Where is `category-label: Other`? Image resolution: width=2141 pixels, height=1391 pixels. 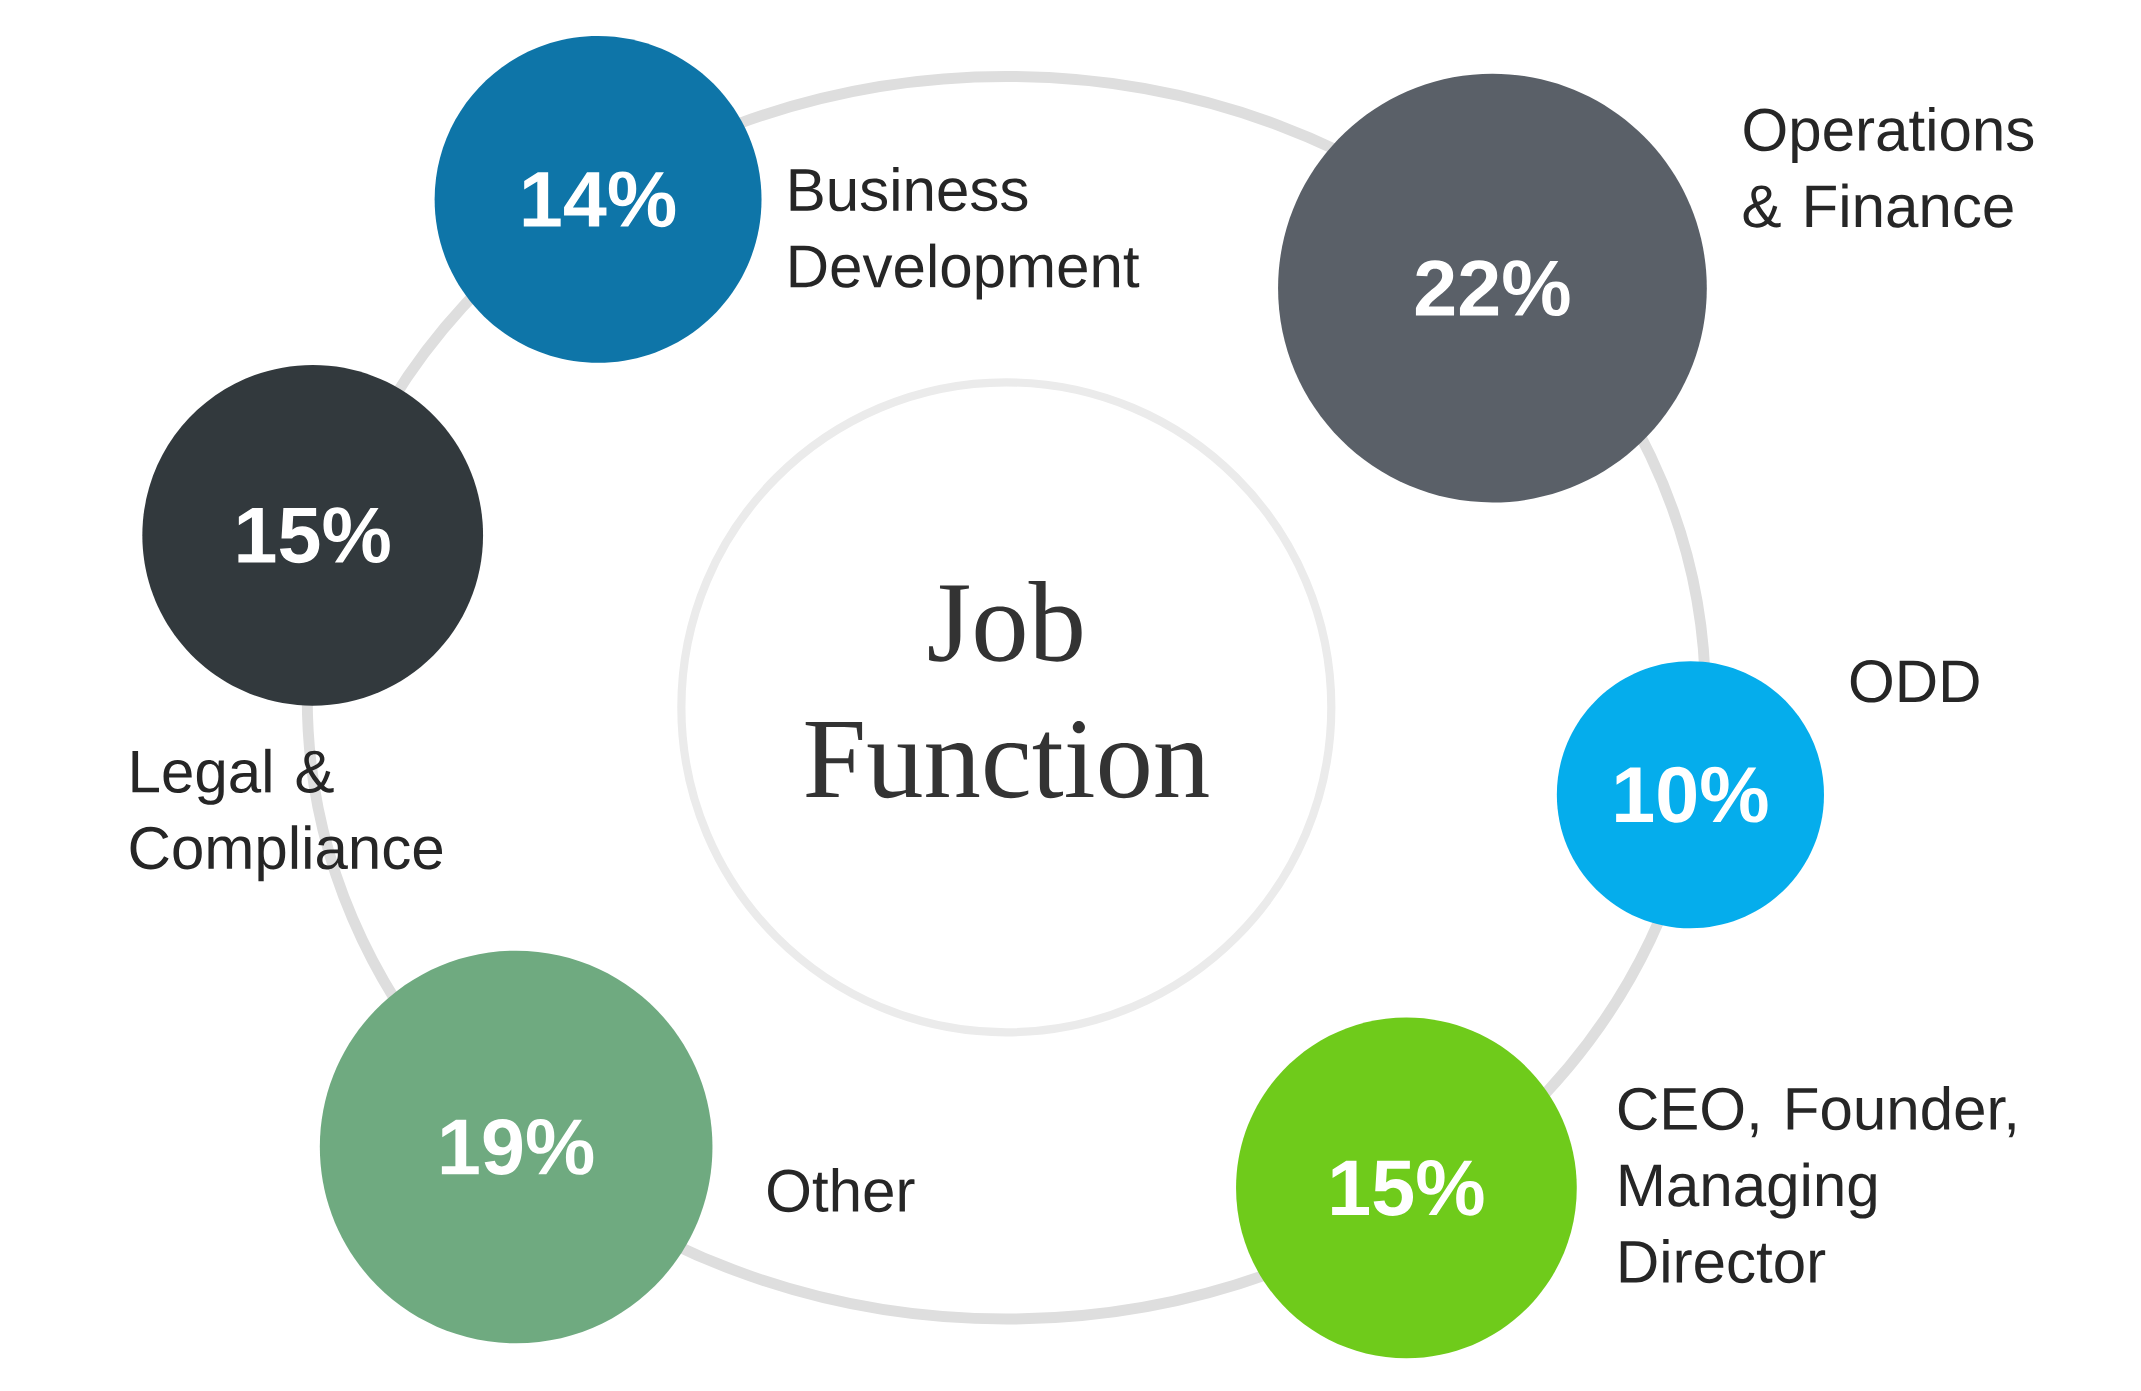
category-label: Other is located at coordinates (841, 1189).